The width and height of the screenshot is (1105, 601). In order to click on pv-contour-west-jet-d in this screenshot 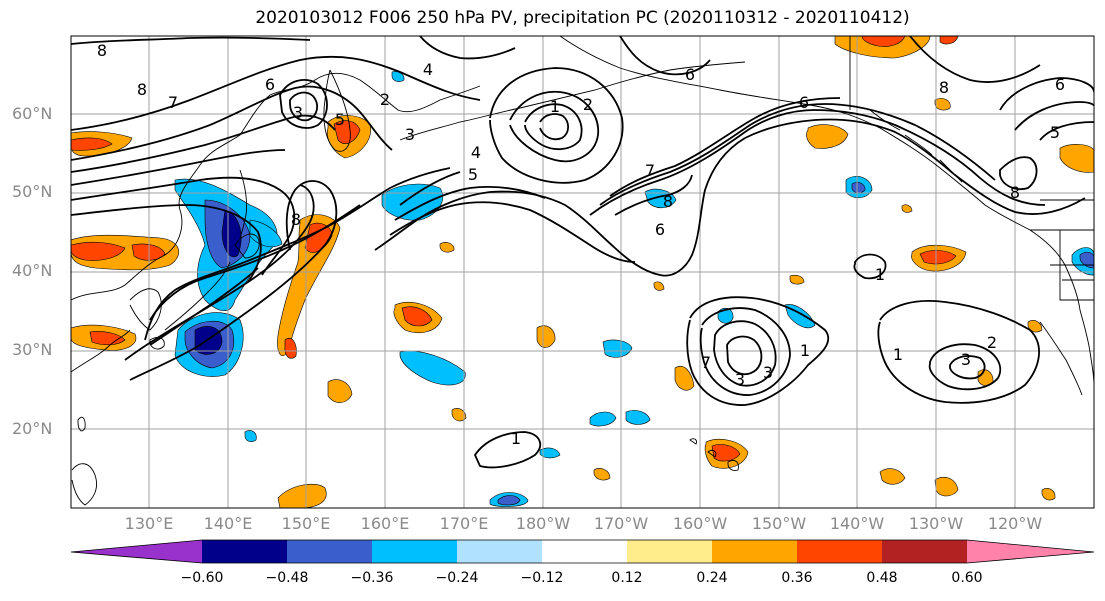, I will do `click(178, 167)`.